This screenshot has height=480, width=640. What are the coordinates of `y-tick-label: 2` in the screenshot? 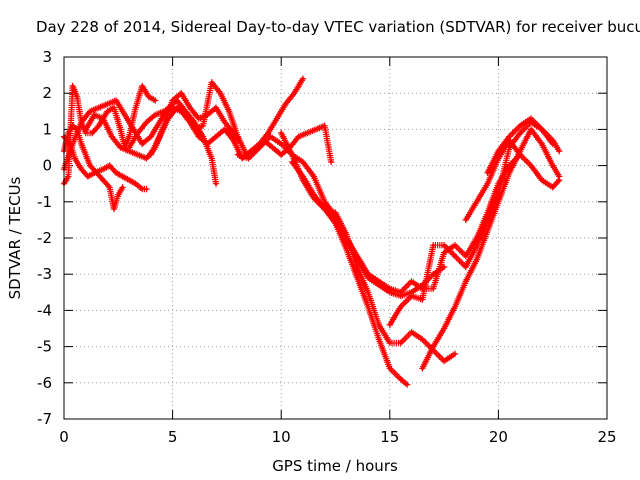 It's located at (47, 93).